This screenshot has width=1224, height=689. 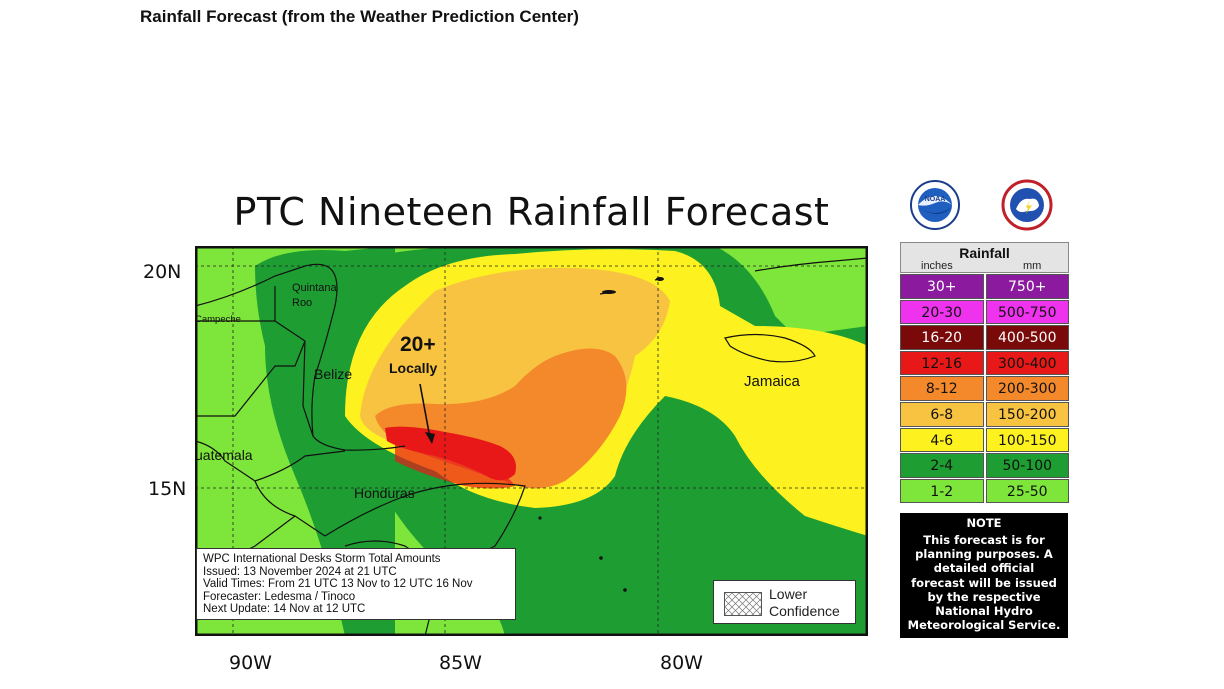 What do you see at coordinates (942, 465) in the screenshot?
I see `legend-cell-inches: 2-4` at bounding box center [942, 465].